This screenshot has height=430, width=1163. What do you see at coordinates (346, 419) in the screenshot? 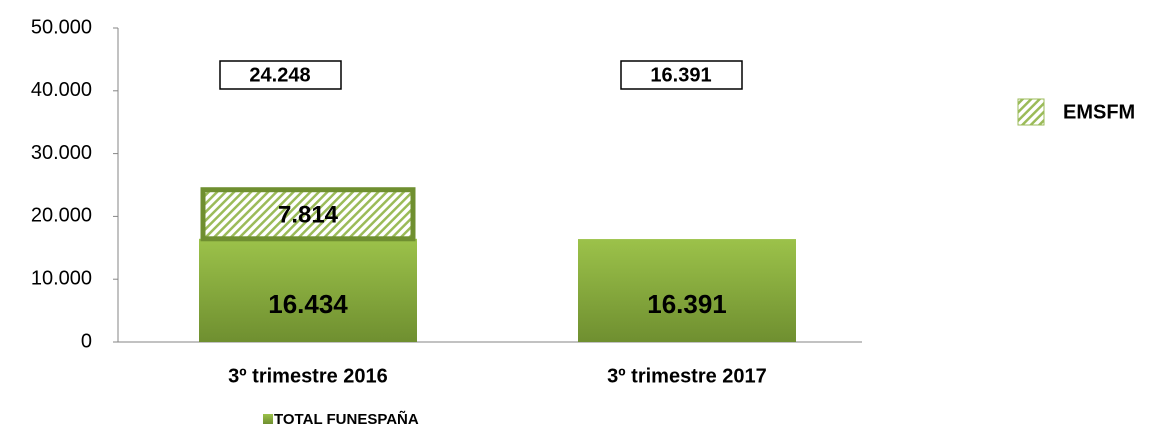
I see `legend-label: TOTAL FUNESPAÑA` at bounding box center [346, 419].